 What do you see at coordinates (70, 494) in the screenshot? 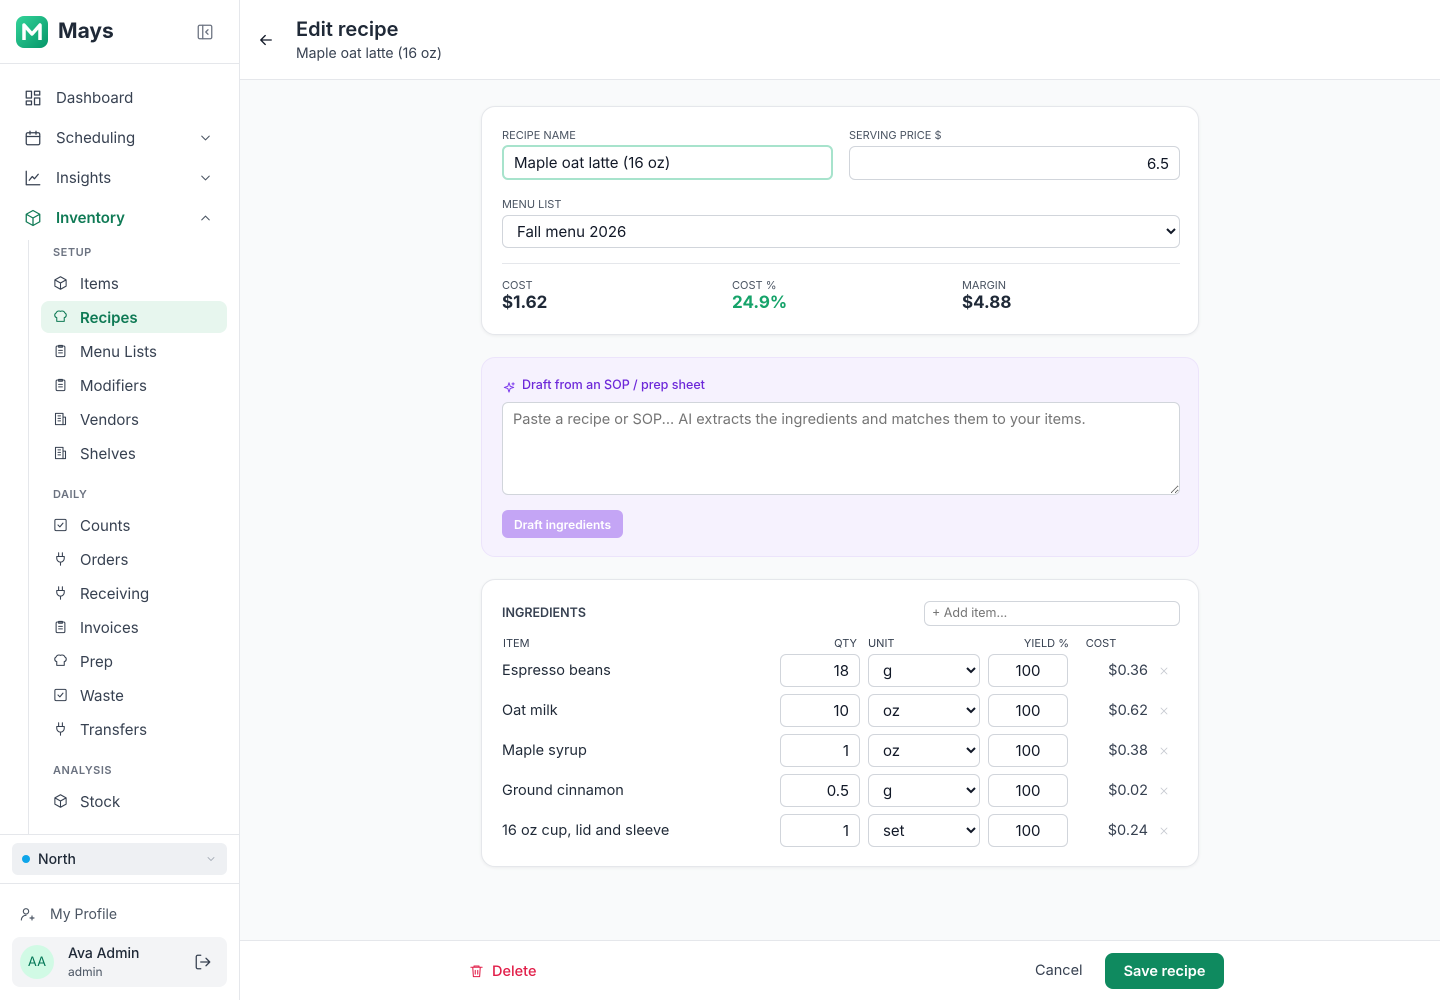
I see `section-heading: DAILY` at bounding box center [70, 494].